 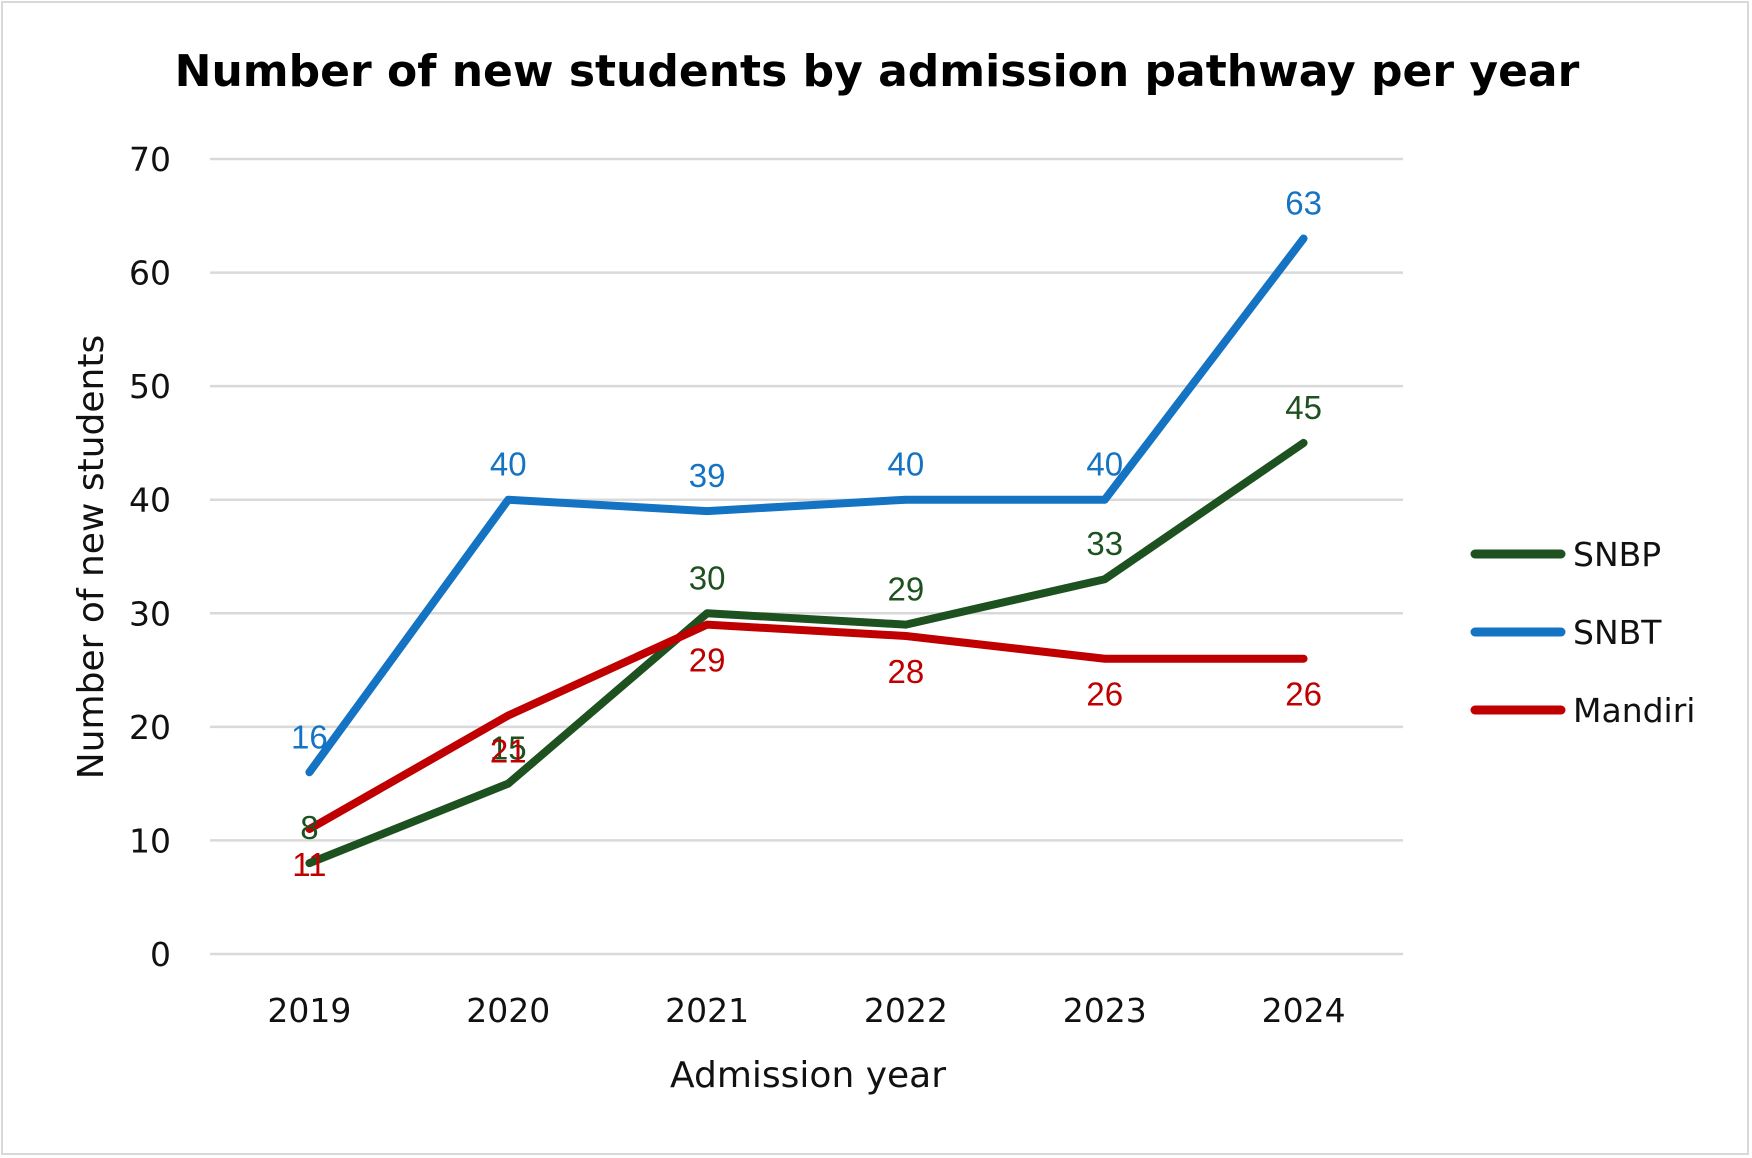 What do you see at coordinates (150, 613) in the screenshot?
I see `y-tick-label: 30` at bounding box center [150, 613].